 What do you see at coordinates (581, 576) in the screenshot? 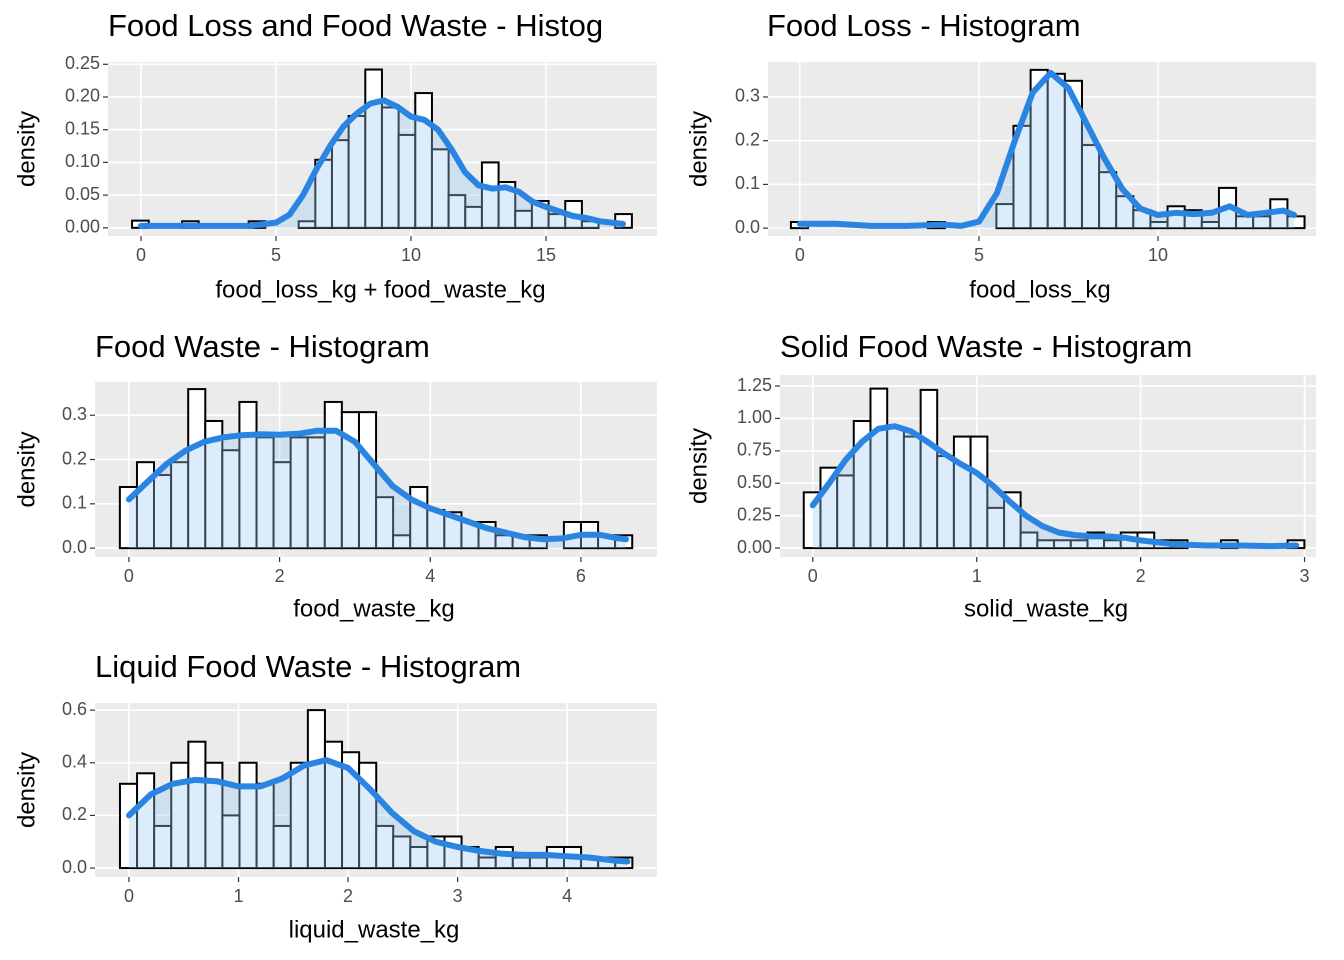
I see `x-tick-label: 6` at bounding box center [581, 576].